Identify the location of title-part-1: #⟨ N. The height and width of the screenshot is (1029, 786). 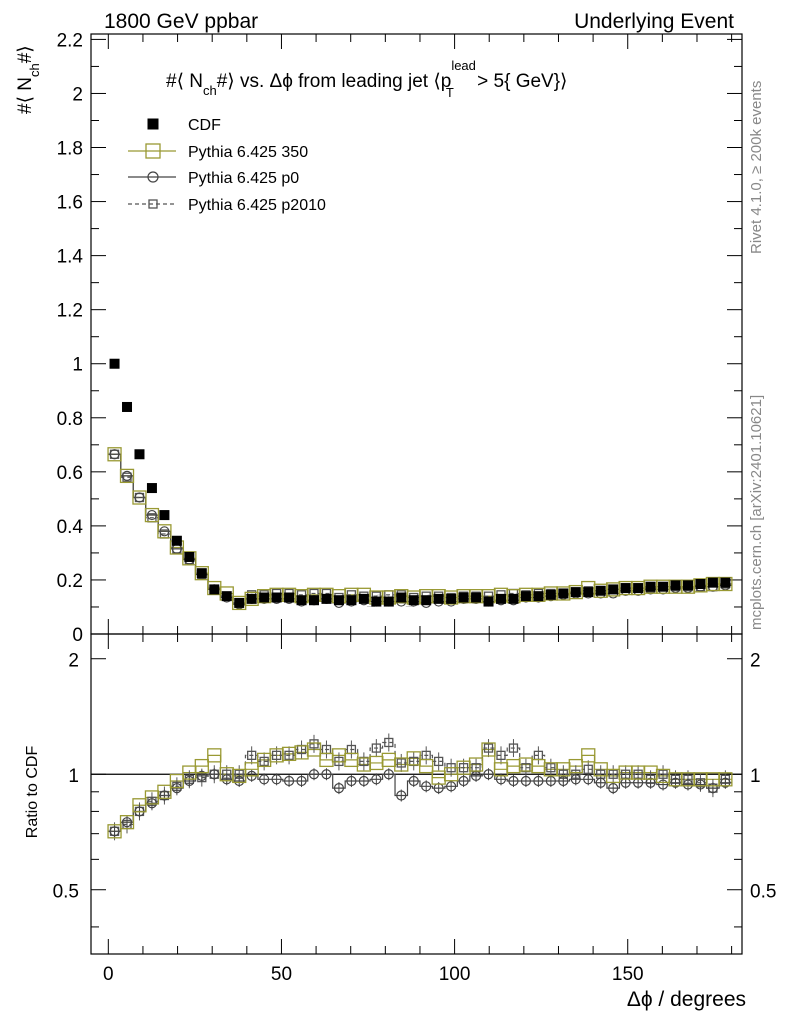
(184, 81).